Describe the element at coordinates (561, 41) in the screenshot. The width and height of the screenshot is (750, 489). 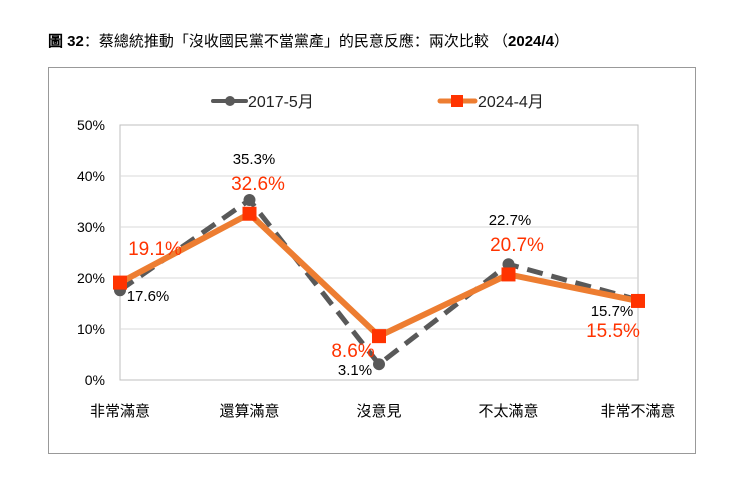
I see `title-suffix: ）` at that location.